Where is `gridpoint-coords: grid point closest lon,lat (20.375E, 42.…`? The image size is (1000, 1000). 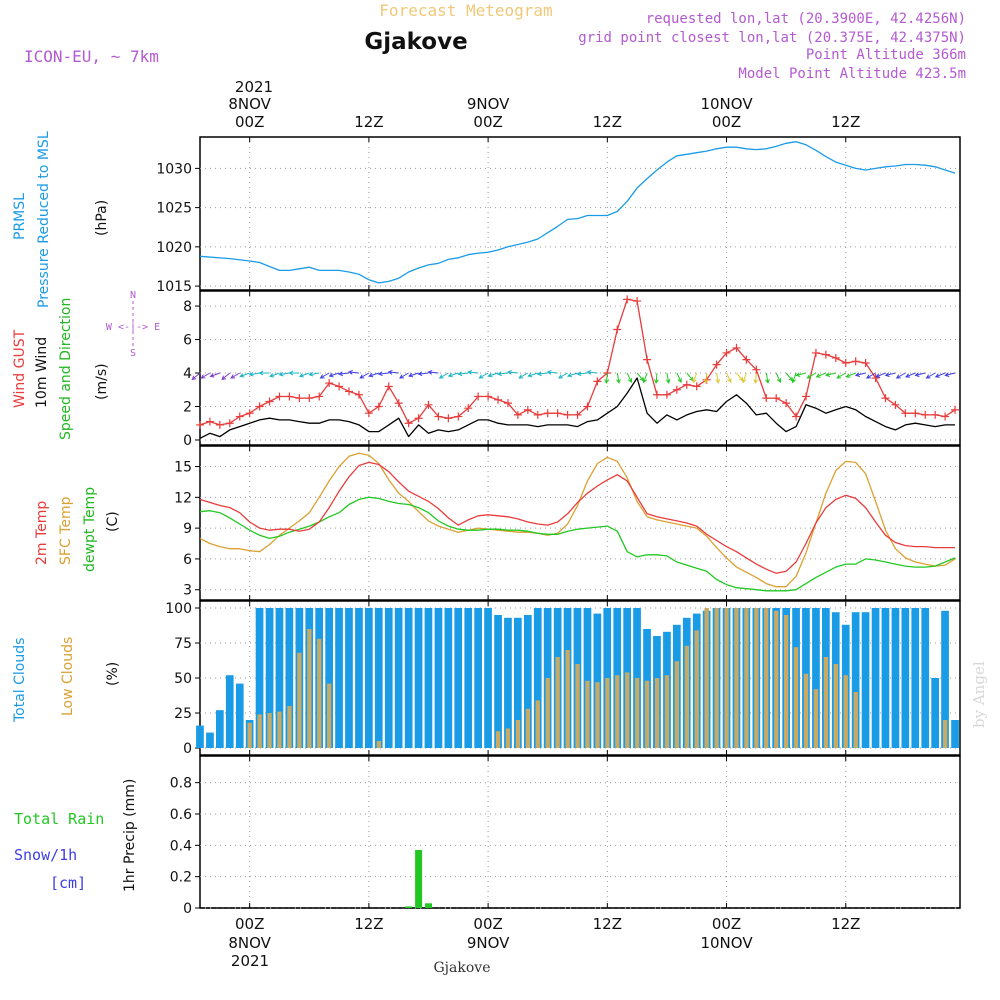 gridpoint-coords: grid point closest lon,lat (20.375E, 42.… is located at coordinates (772, 38).